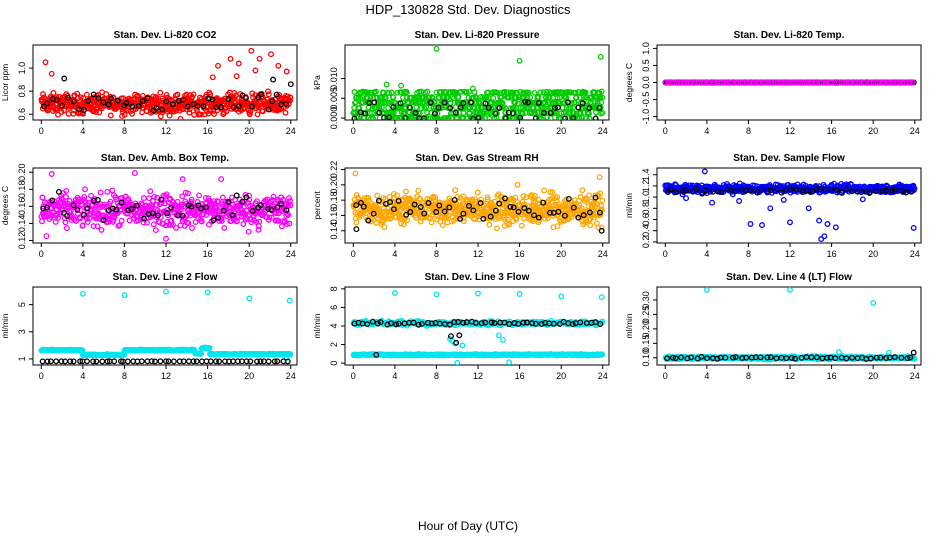  What do you see at coordinates (334, 344) in the screenshot?
I see `y-tick-label: 2` at bounding box center [334, 344].